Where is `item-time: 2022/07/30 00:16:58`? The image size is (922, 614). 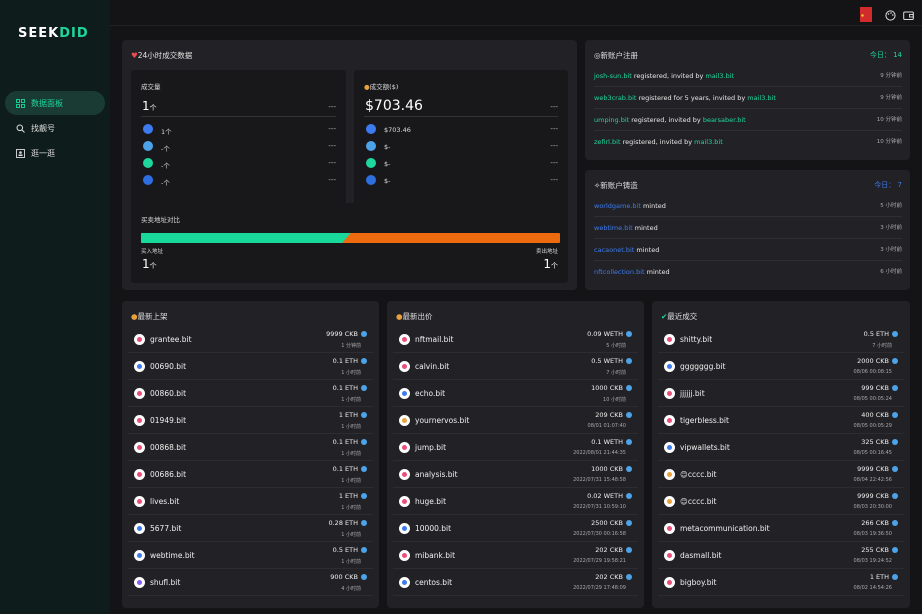 item-time: 2022/07/30 00:16:58 is located at coordinates (599, 534).